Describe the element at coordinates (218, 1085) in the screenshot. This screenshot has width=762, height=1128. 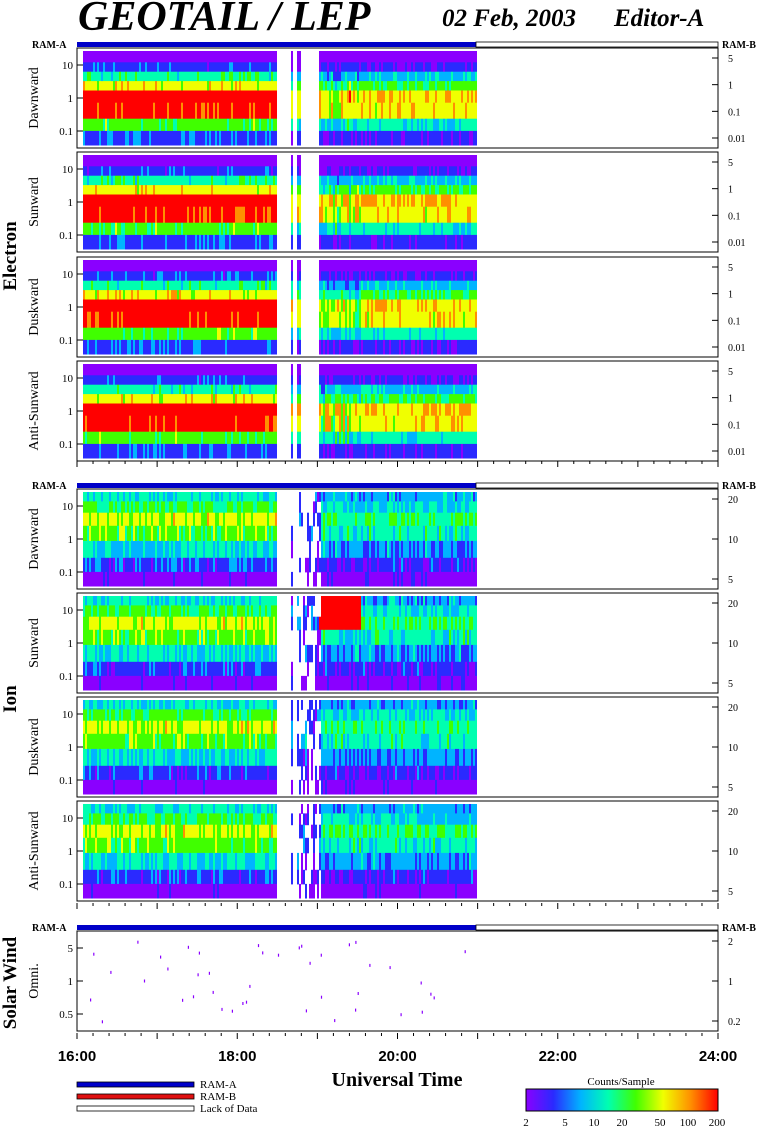
I see `legend-label: RAM-A` at that location.